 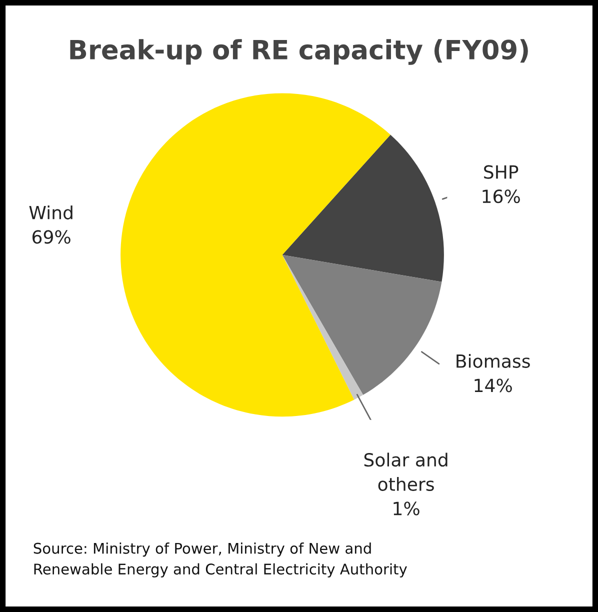 What do you see at coordinates (299, 52) in the screenshot?
I see `chart-title: Break-up of RE capacity (FY09)` at bounding box center [299, 52].